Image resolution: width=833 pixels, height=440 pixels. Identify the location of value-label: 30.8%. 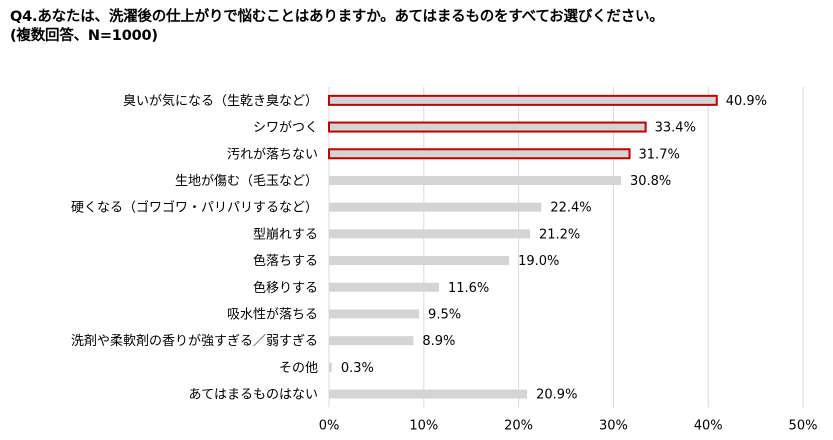
(650, 181).